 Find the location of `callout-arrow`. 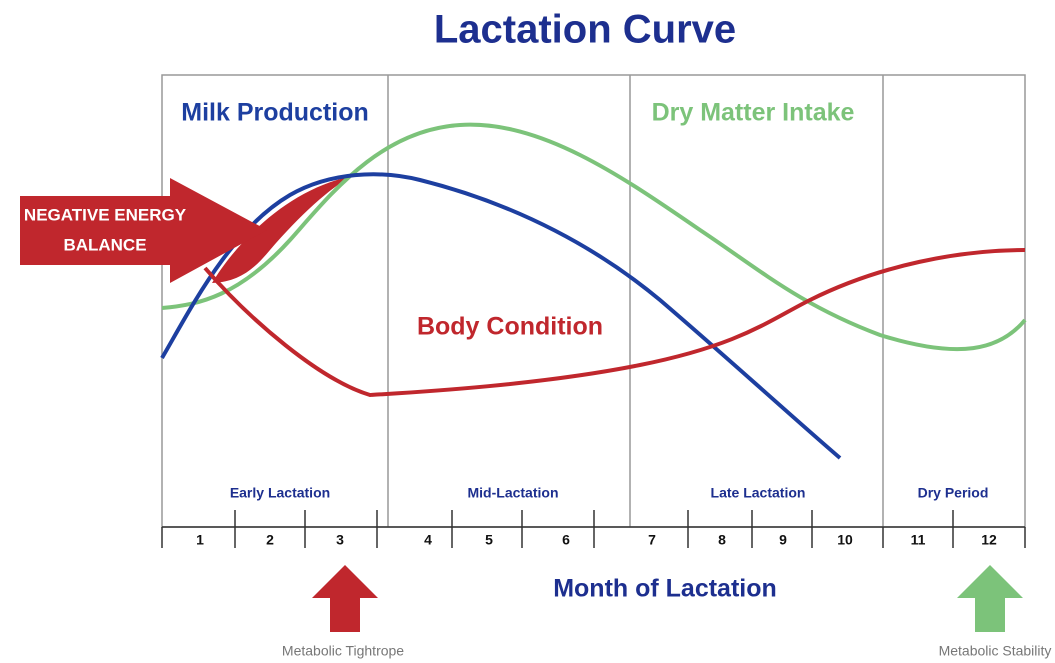

callout-arrow is located at coordinates (143, 230).